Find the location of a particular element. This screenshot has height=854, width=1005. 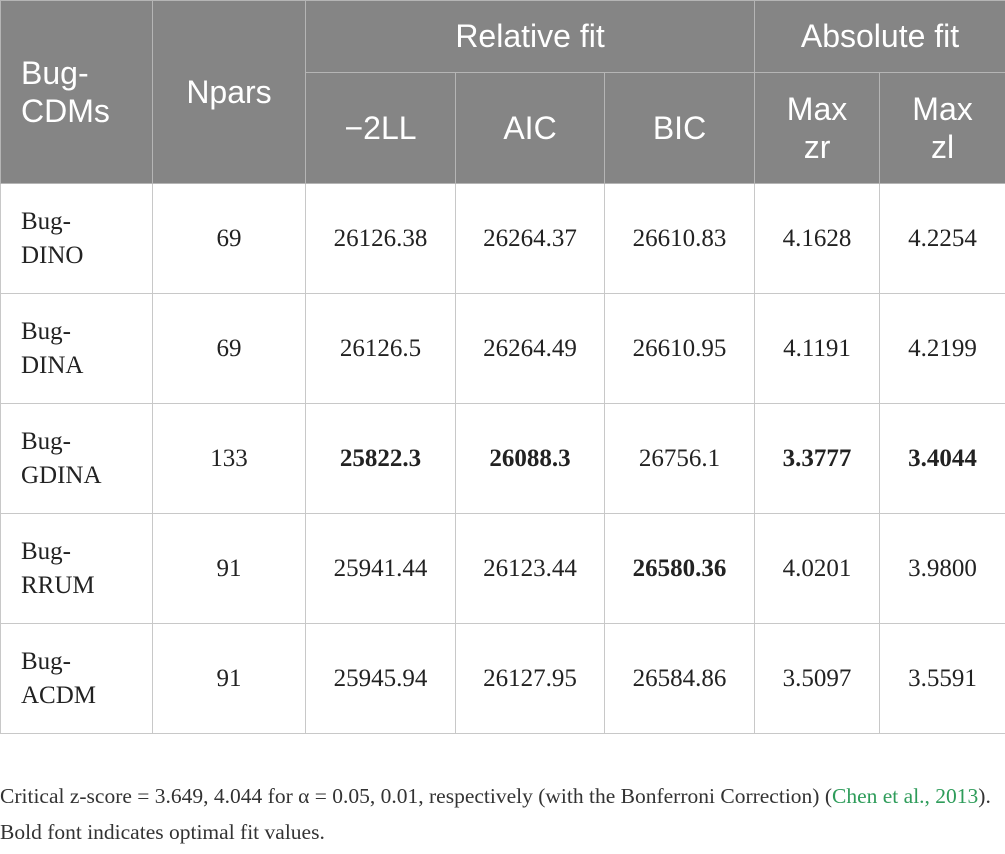

header-cell: Npars is located at coordinates (229, 92).